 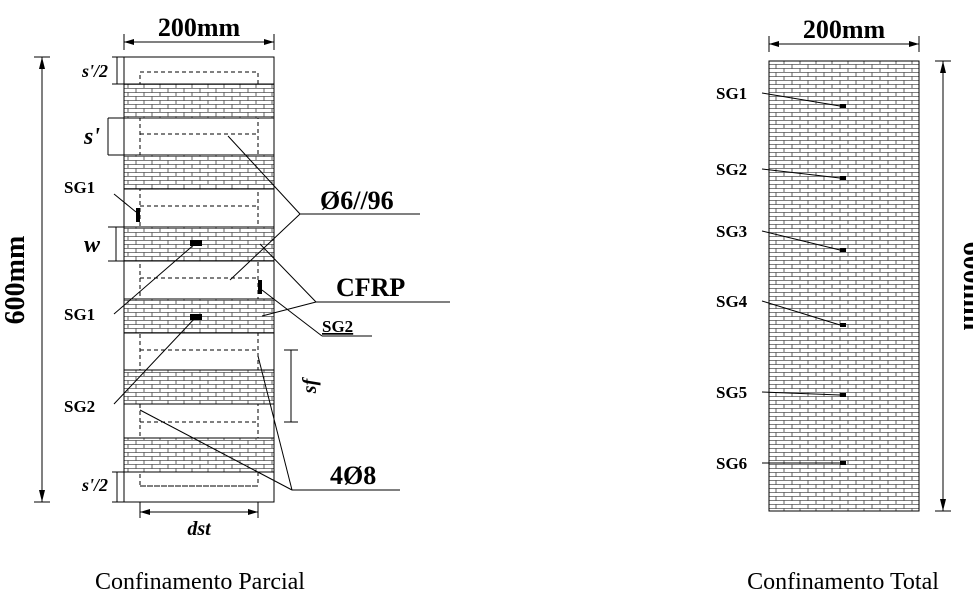 What do you see at coordinates (781, 170) in the screenshot?
I see `total-gauge-2: SG2` at bounding box center [781, 170].